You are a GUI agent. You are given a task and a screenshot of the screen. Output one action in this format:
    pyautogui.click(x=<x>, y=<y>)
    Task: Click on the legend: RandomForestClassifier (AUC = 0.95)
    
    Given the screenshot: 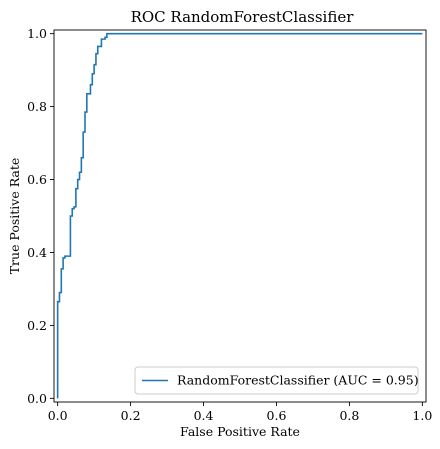 What is the action you would take?
    pyautogui.click(x=277, y=380)
    